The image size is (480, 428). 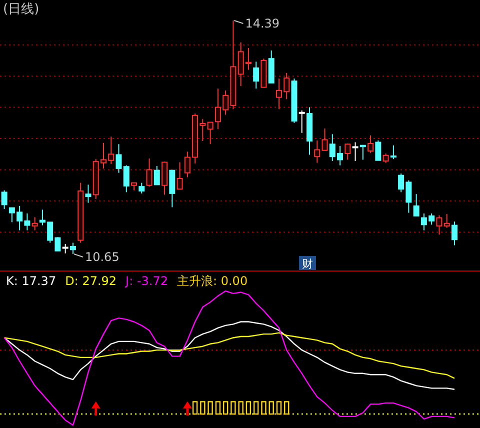 What do you see at coordinates (307, 263) in the screenshot?
I see `note: 财` at bounding box center [307, 263].